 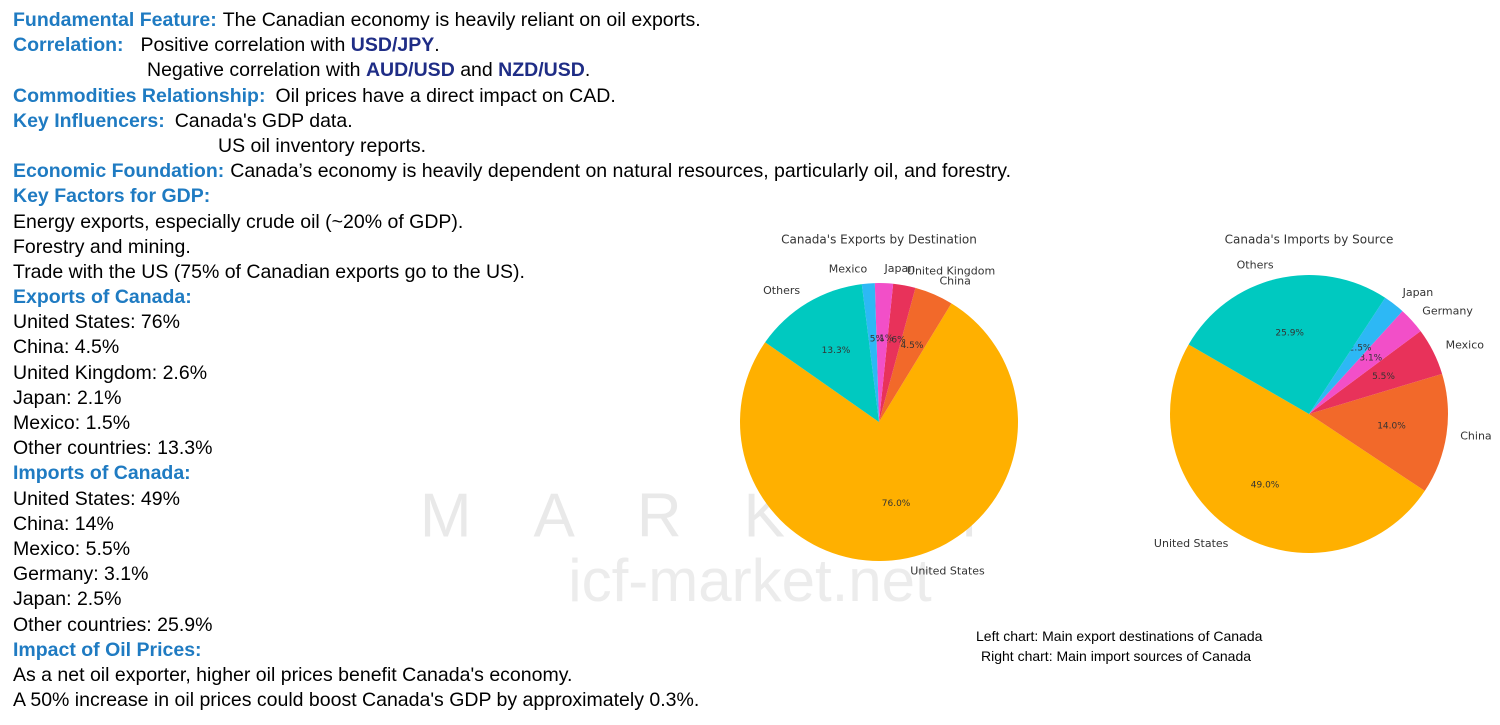 I want to click on text: Japan: 2.1%, so click(x=67, y=397).